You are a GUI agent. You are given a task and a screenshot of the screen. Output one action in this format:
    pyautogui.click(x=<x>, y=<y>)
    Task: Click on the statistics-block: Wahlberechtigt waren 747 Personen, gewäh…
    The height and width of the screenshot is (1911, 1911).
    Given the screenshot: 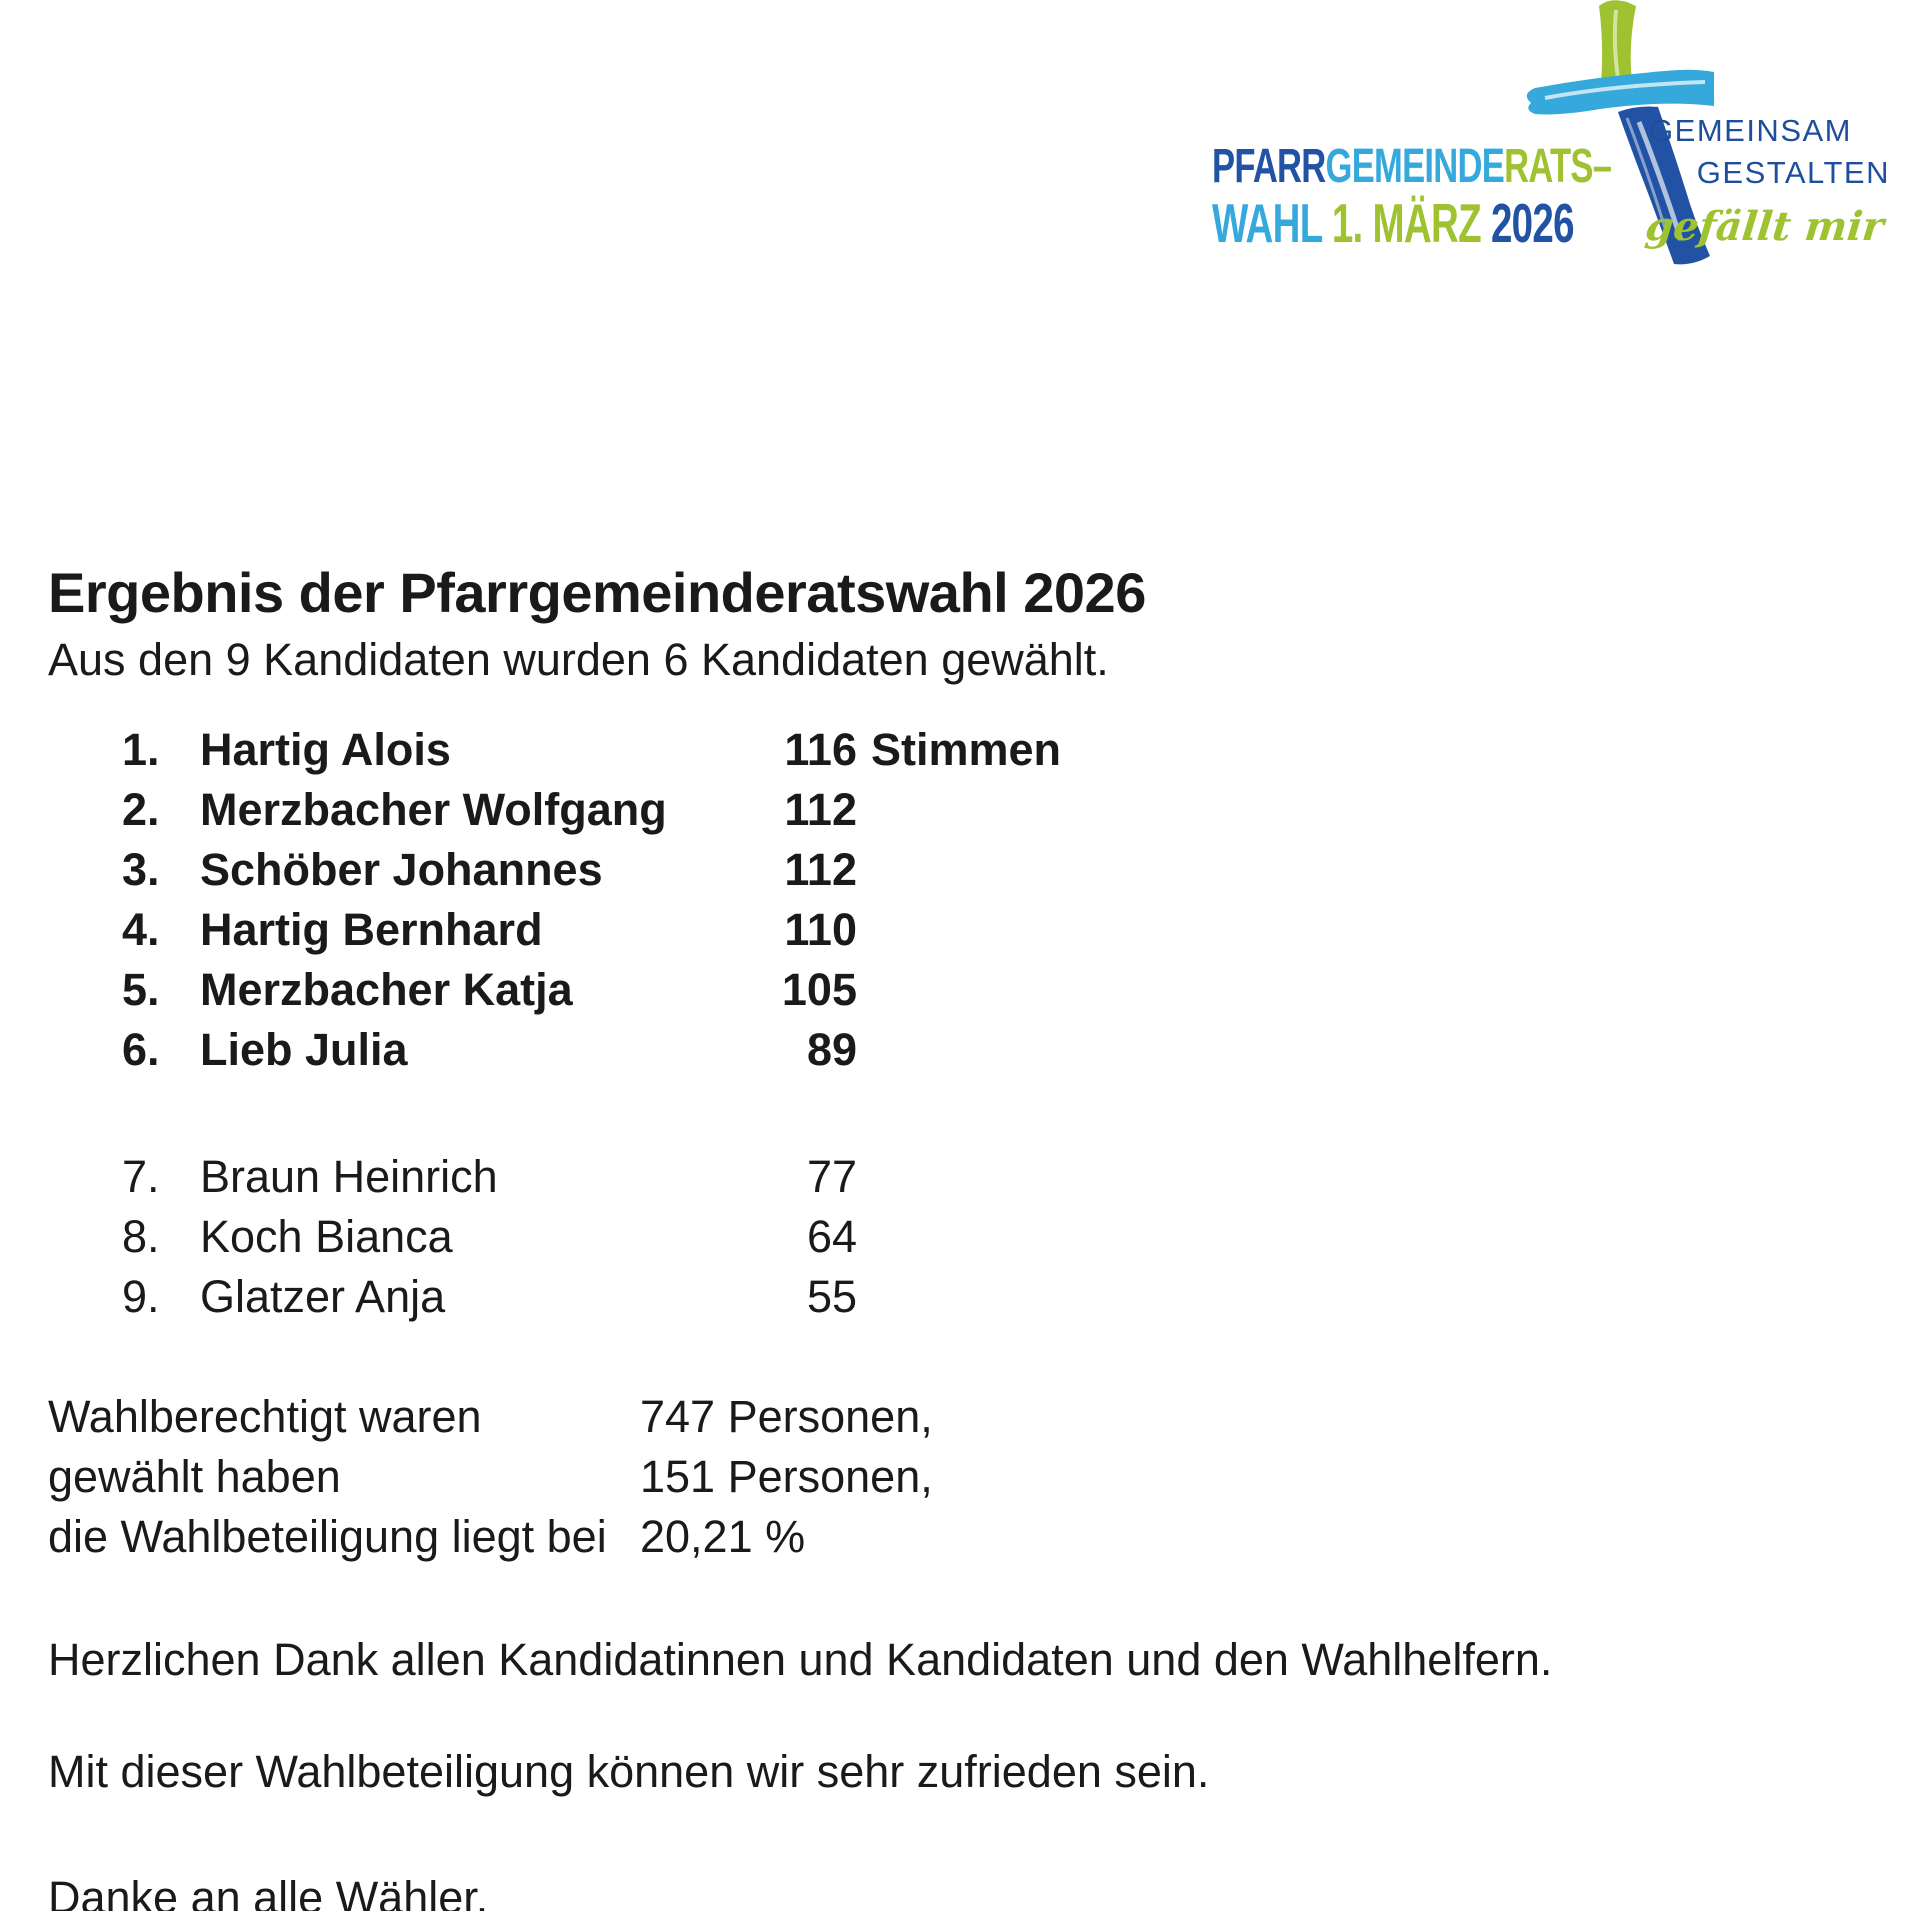 What is the action you would take?
    pyautogui.click(x=490, y=1479)
    